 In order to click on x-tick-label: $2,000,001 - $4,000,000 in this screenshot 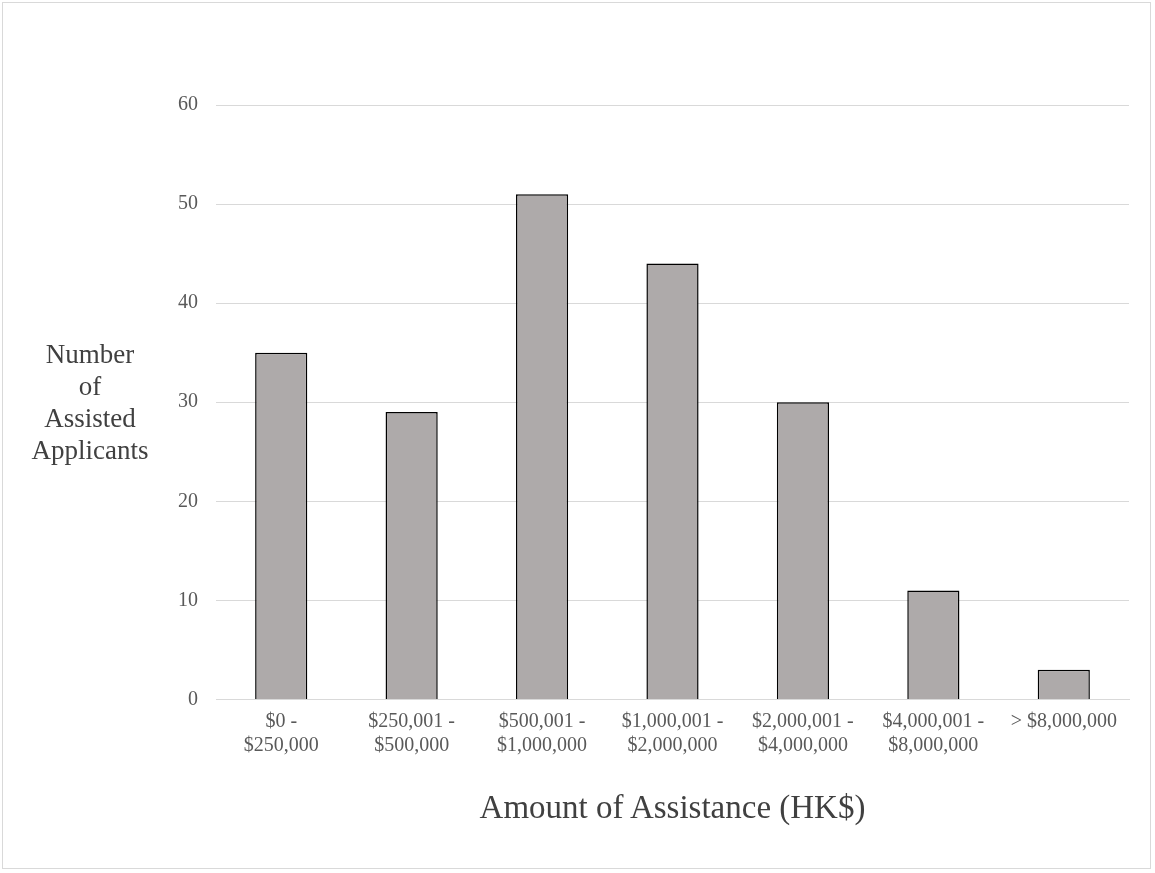, I will do `click(803, 731)`.